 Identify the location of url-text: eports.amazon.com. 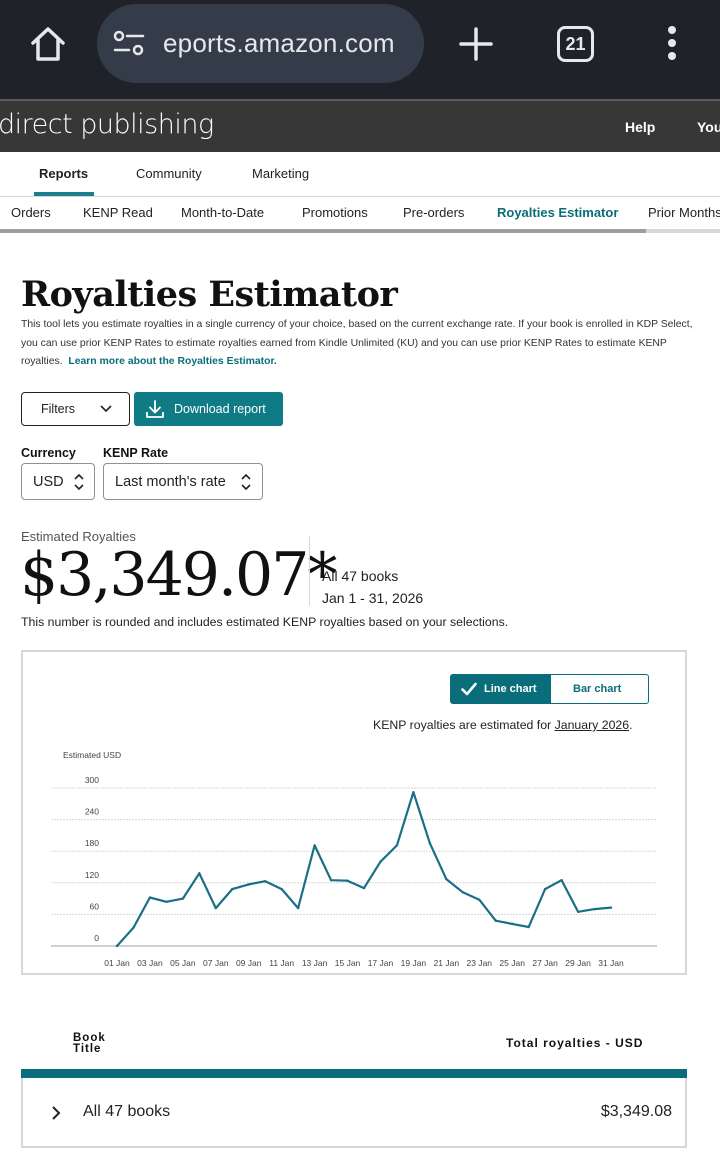
(279, 43).